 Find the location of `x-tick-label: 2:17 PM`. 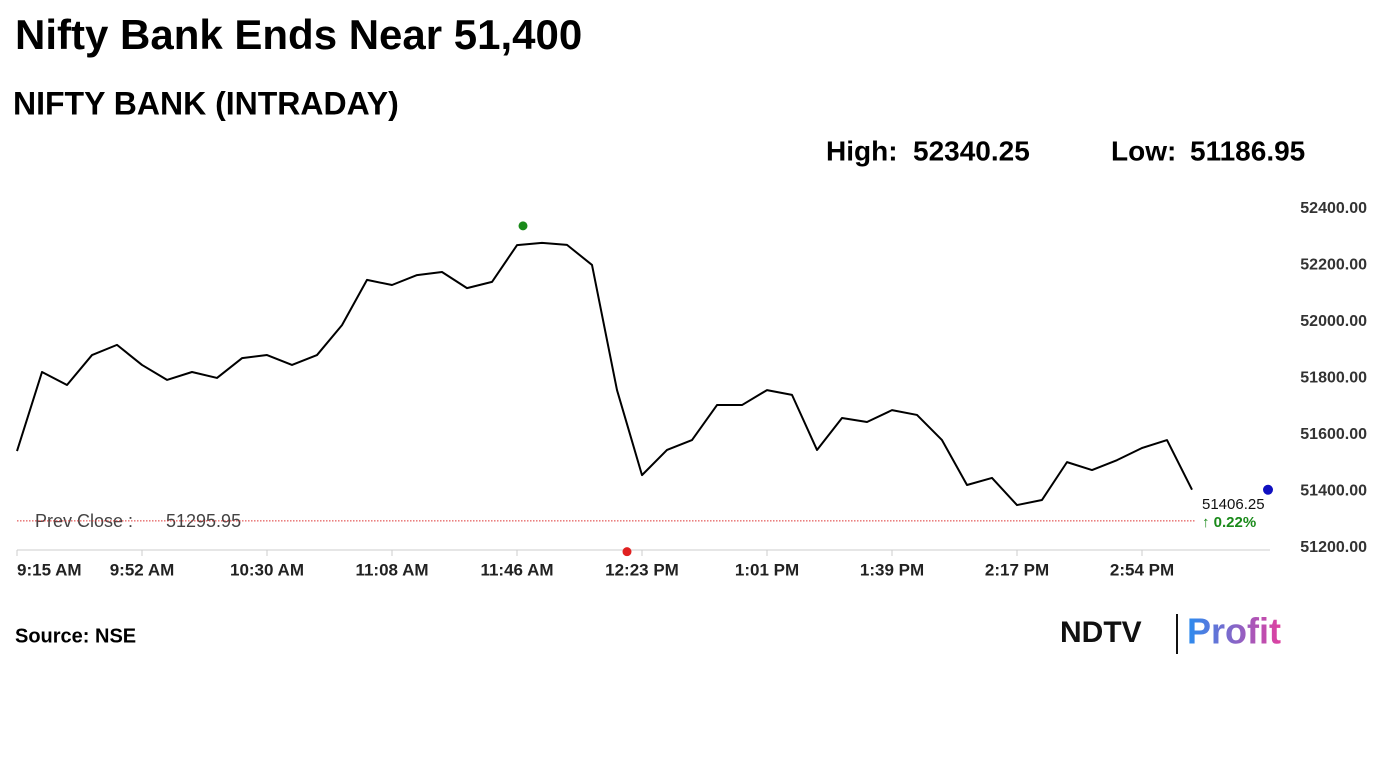

x-tick-label: 2:17 PM is located at coordinates (1017, 569).